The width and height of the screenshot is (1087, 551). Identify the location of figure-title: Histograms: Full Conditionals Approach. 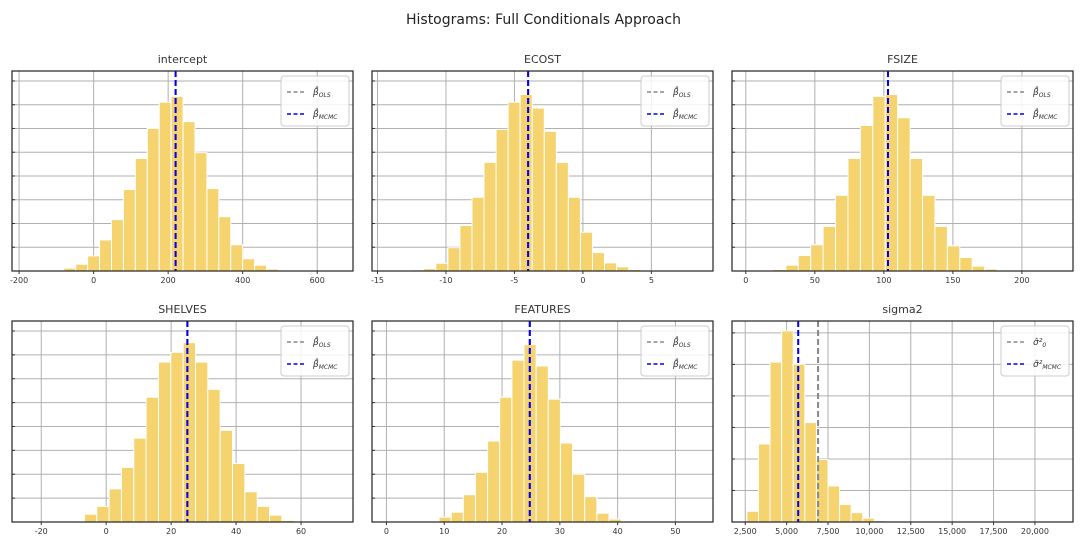
(543, 20).